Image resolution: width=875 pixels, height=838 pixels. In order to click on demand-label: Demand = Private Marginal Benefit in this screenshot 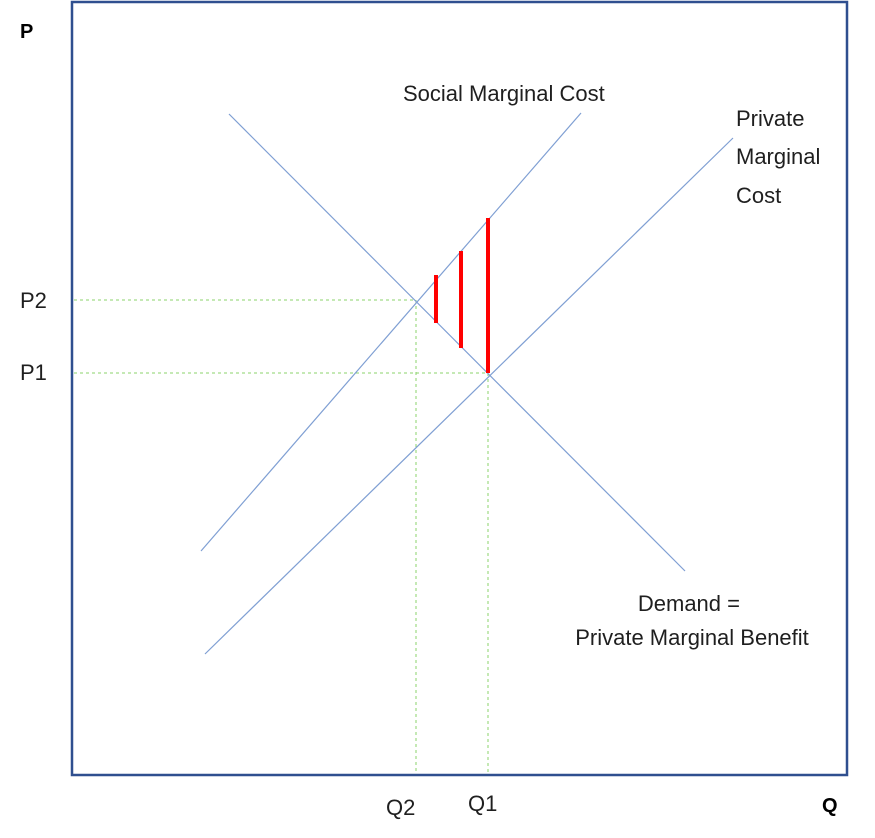, I will do `click(692, 620)`.